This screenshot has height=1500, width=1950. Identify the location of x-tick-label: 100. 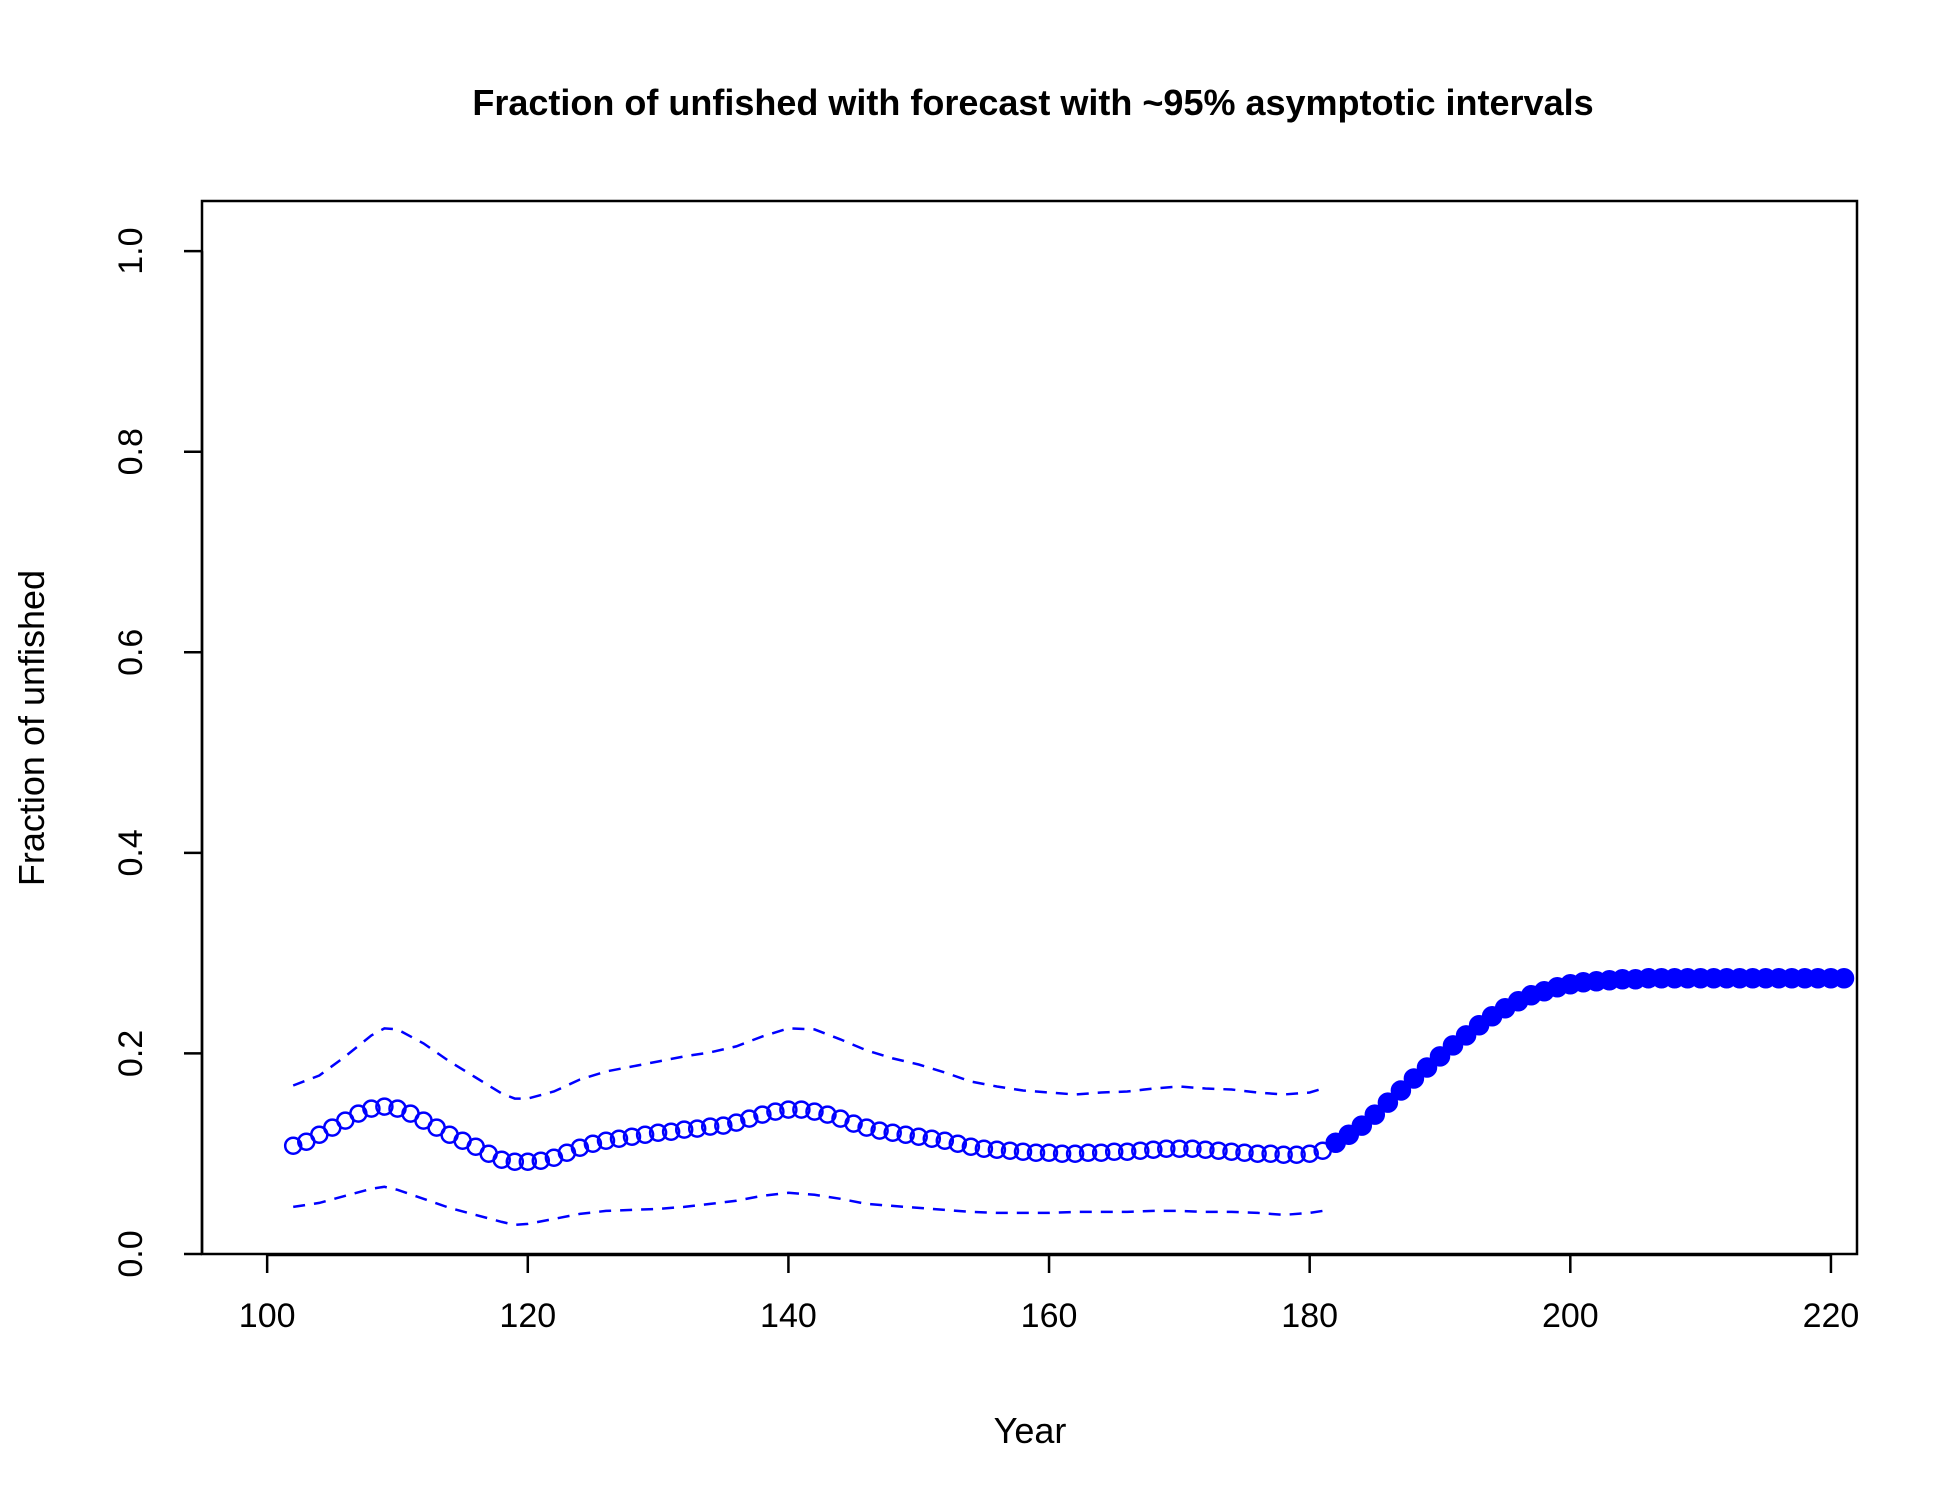
(267, 1316).